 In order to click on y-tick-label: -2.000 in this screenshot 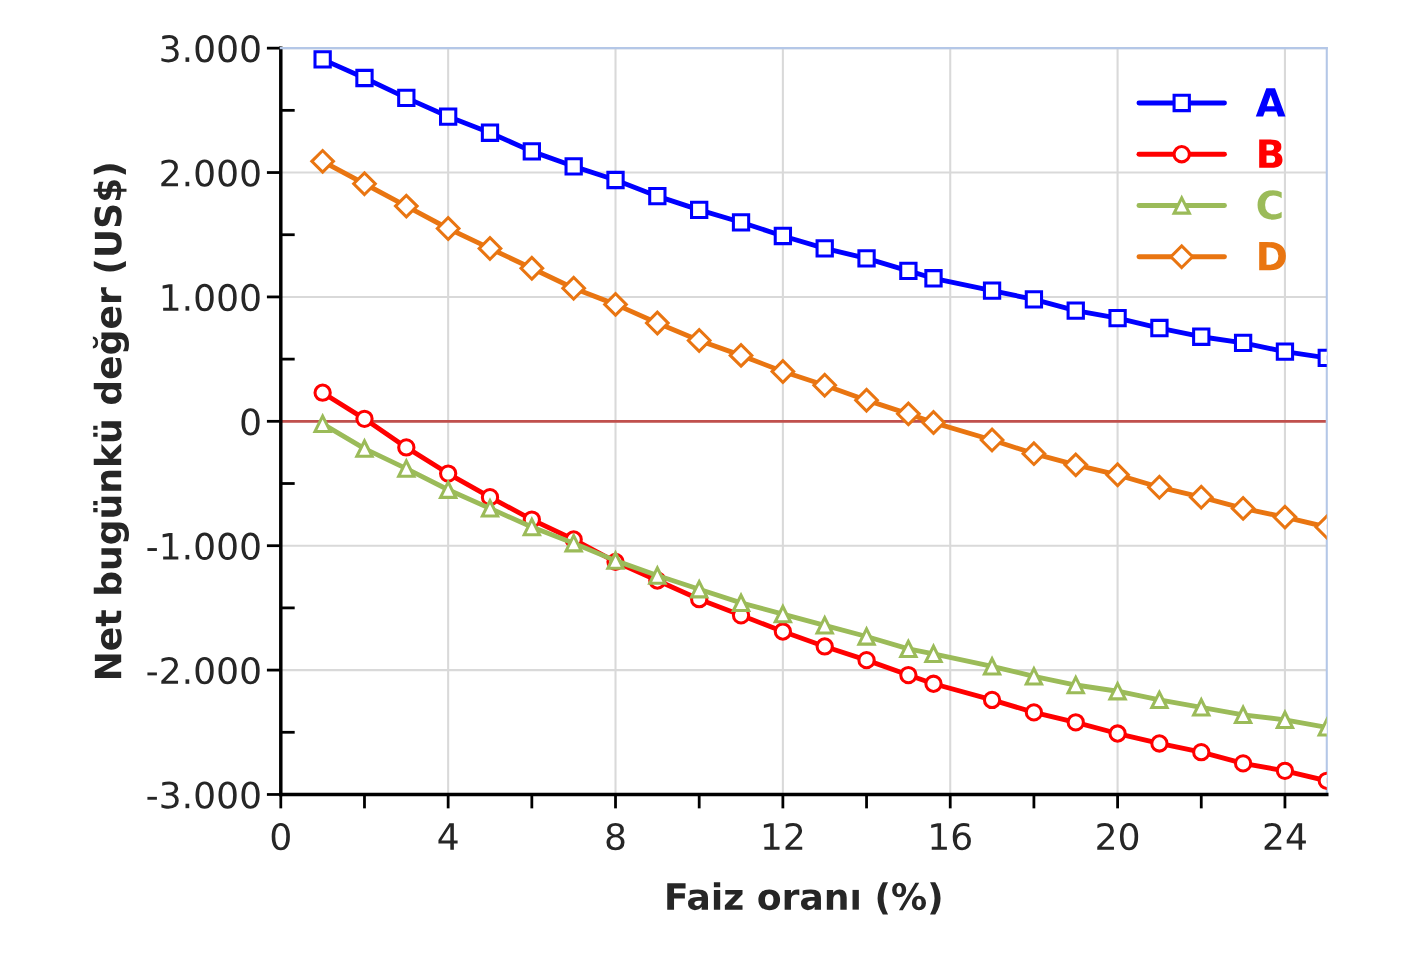, I will do `click(203, 671)`.